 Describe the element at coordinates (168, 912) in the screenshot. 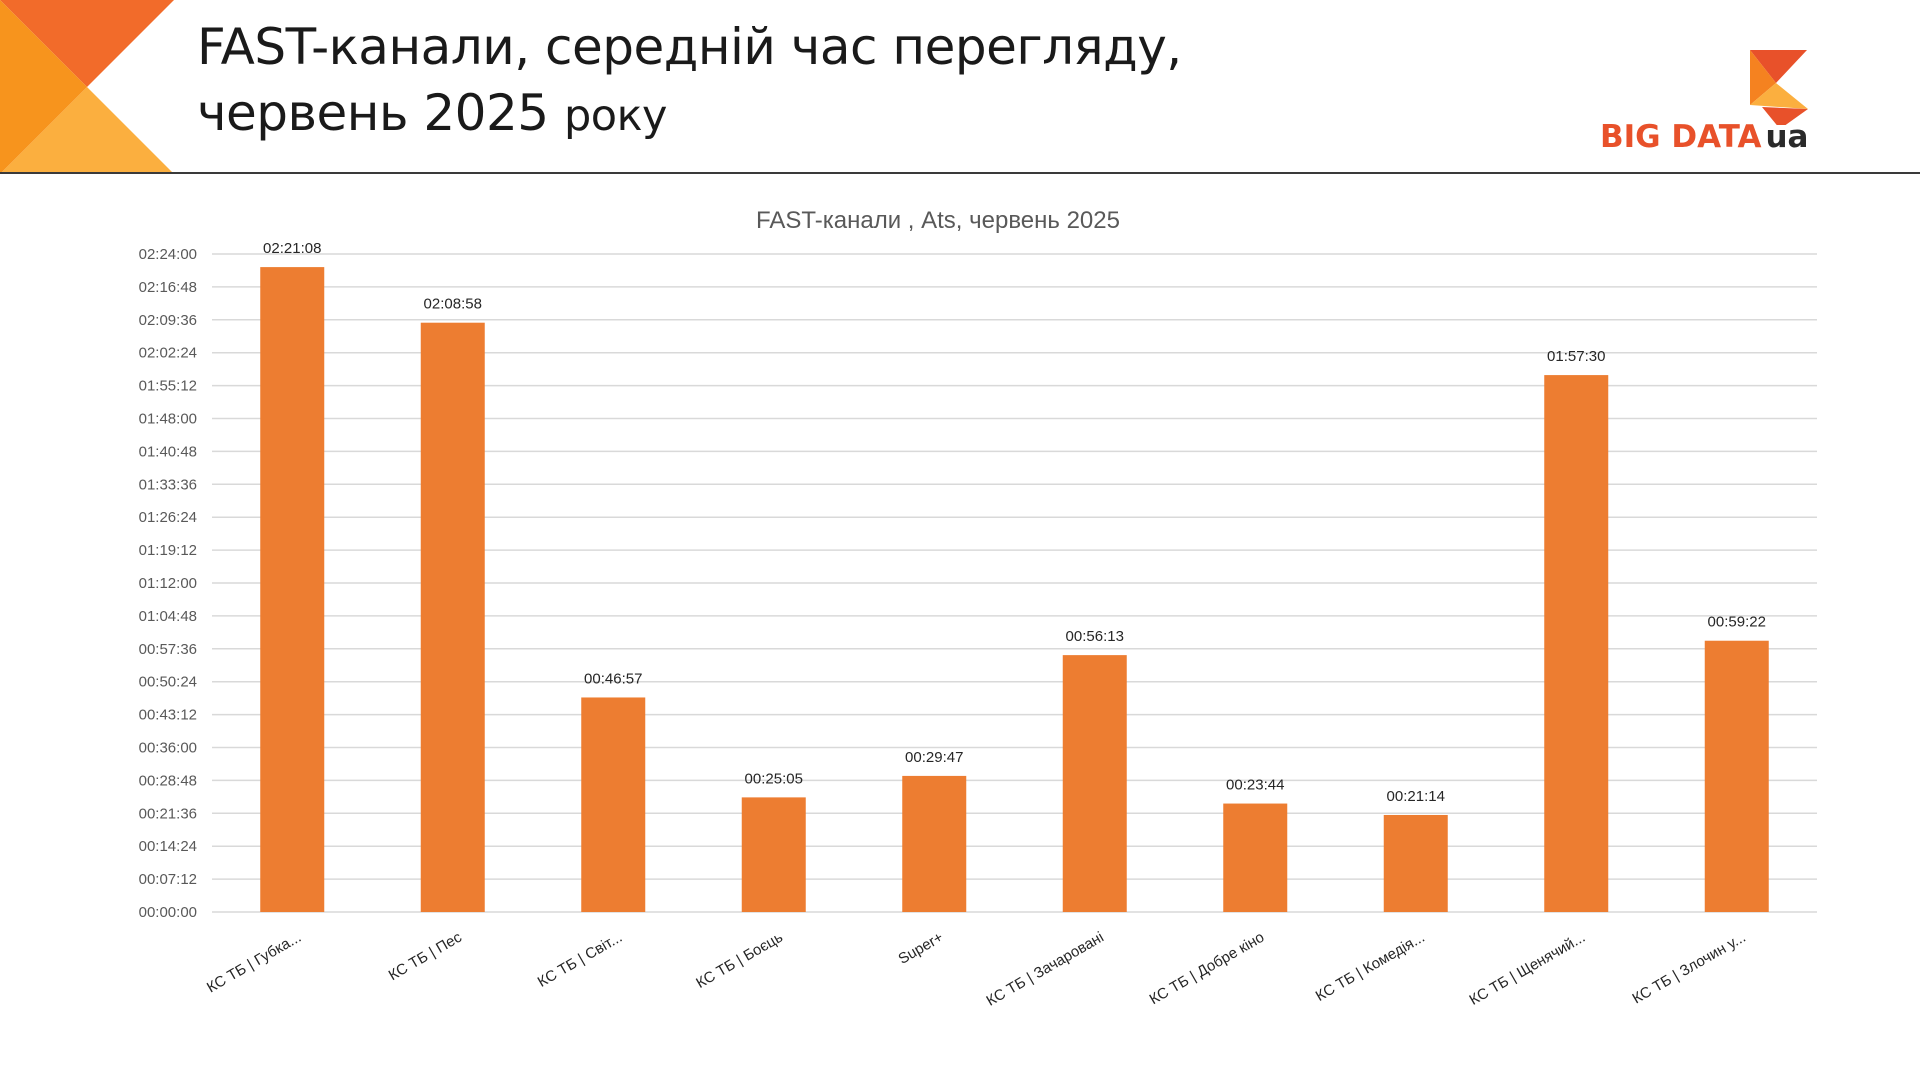

I see `y-tick-label: 00:00:00` at that location.